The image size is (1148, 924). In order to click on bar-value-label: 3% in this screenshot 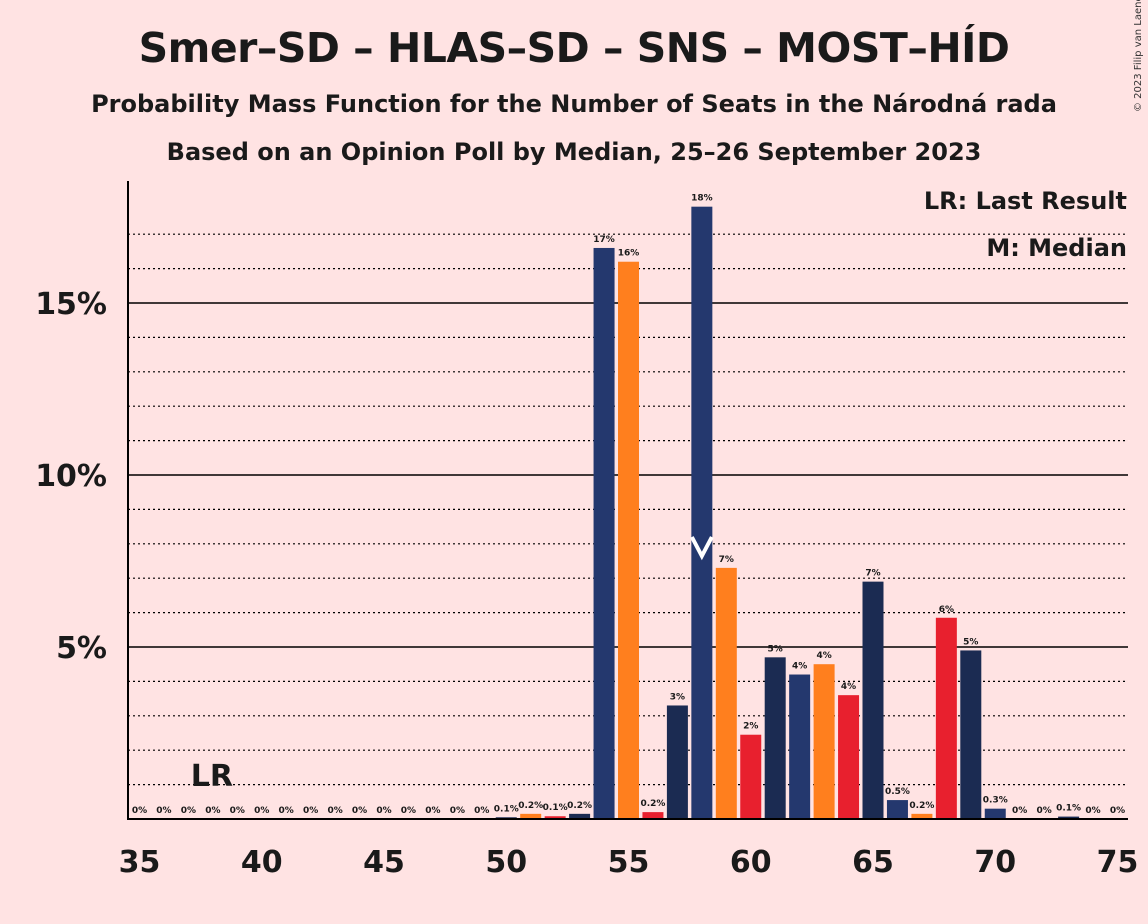, I will do `click(677, 697)`.